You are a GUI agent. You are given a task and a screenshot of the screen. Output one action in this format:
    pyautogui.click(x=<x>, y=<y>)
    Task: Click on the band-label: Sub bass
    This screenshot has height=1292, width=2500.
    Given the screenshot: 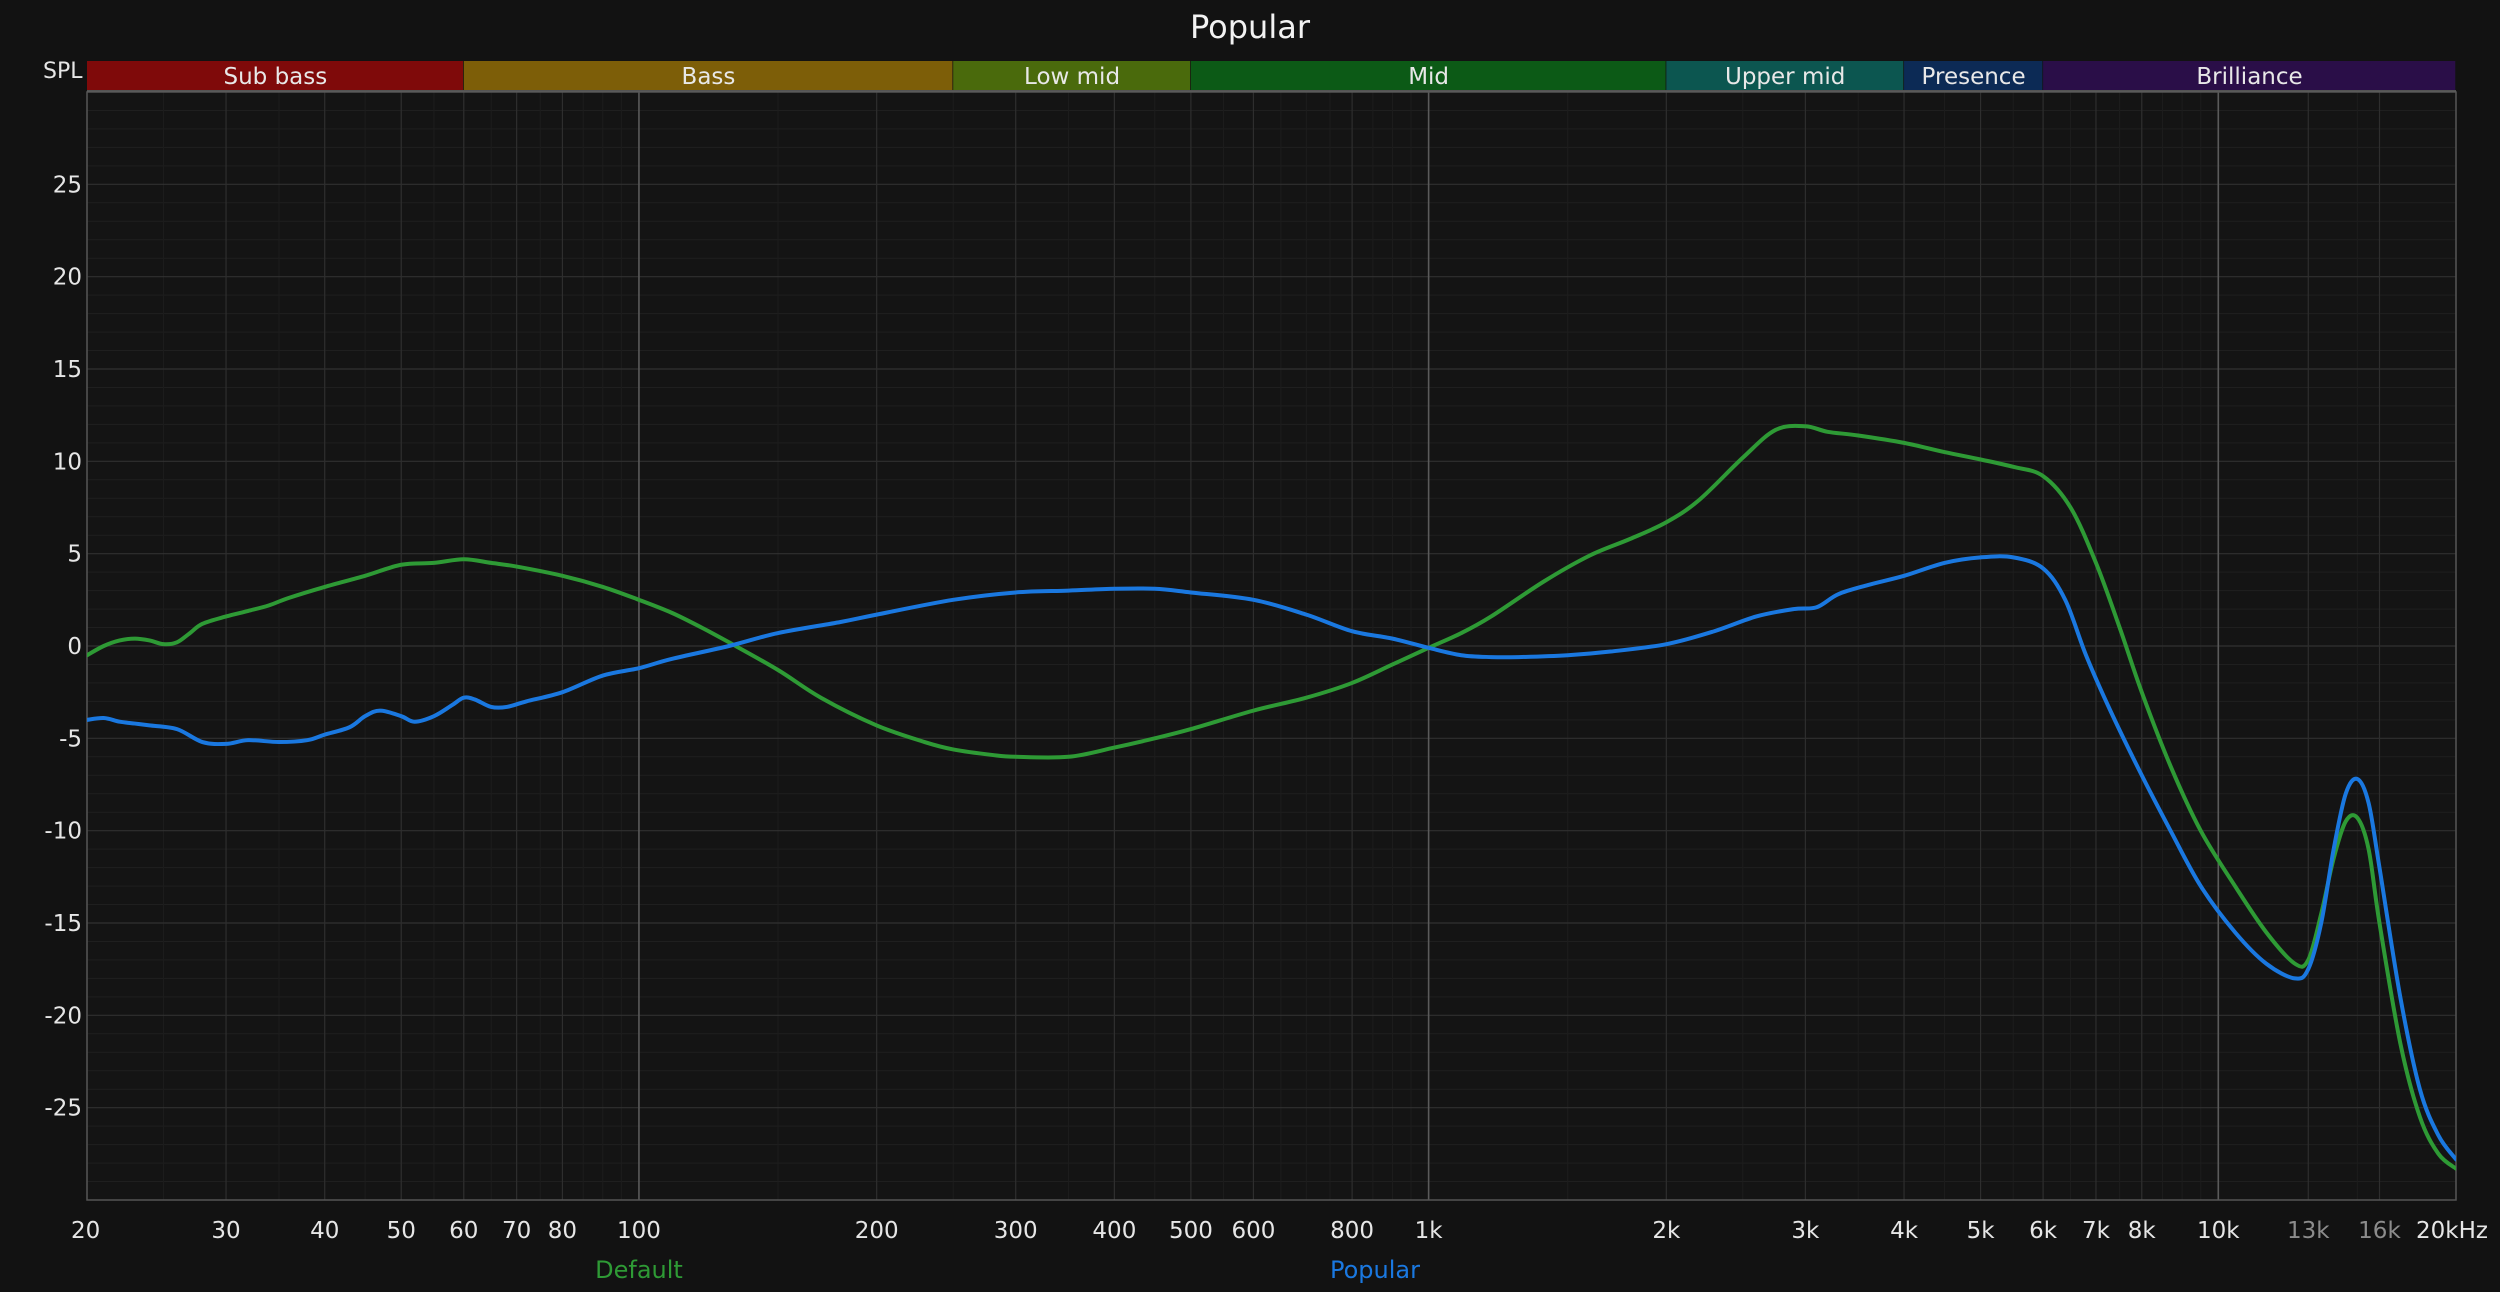 What is the action you would take?
    pyautogui.click(x=276, y=77)
    